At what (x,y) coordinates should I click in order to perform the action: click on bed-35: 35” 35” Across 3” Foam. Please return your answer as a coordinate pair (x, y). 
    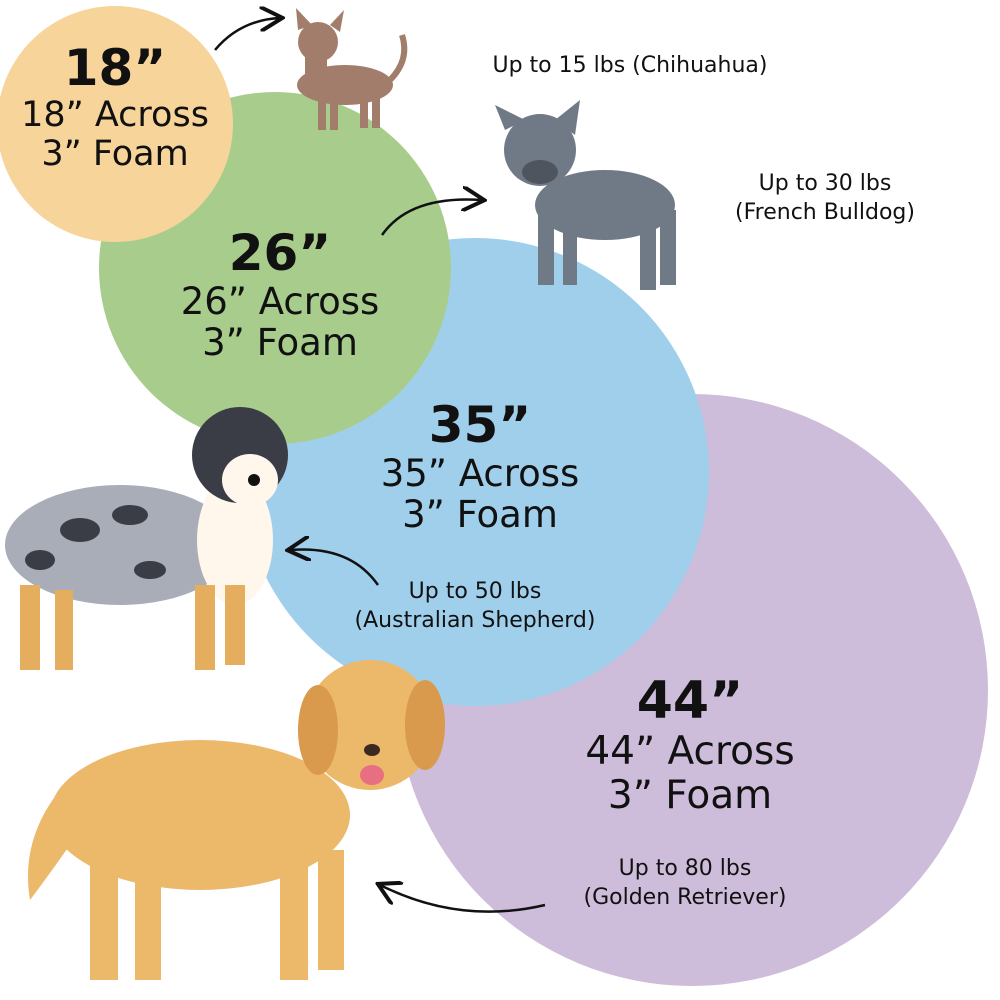
    Looking at the image, I should click on (480, 466).